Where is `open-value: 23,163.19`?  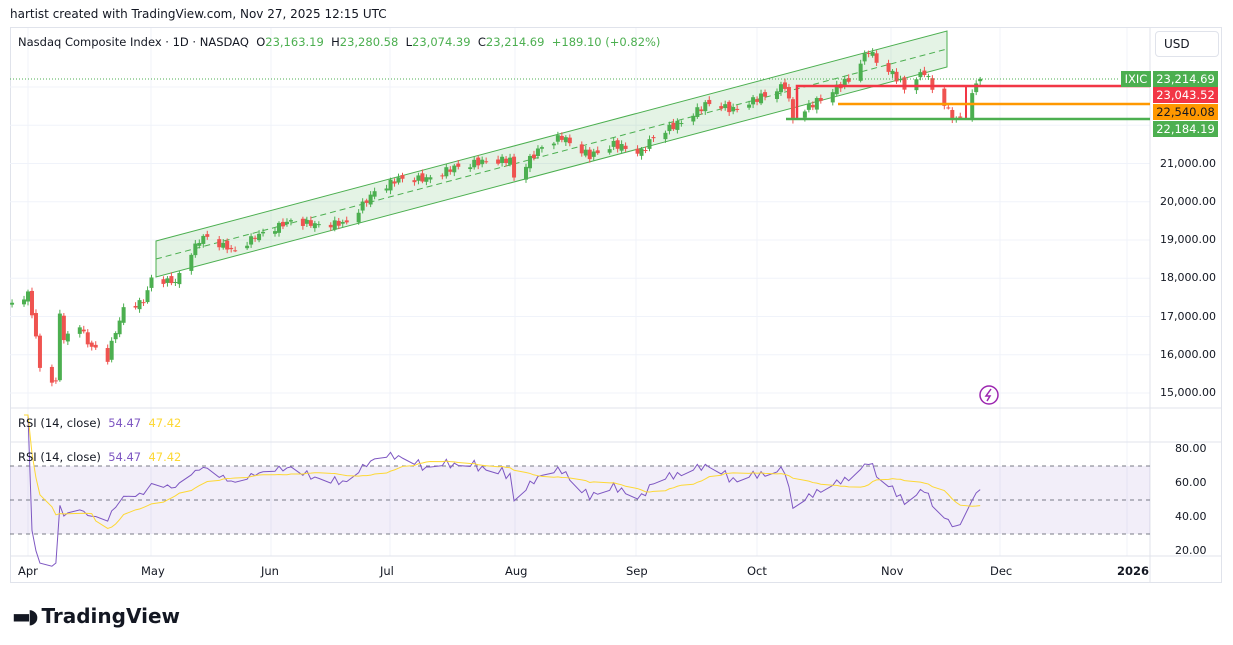
open-value: 23,163.19 is located at coordinates (294, 42).